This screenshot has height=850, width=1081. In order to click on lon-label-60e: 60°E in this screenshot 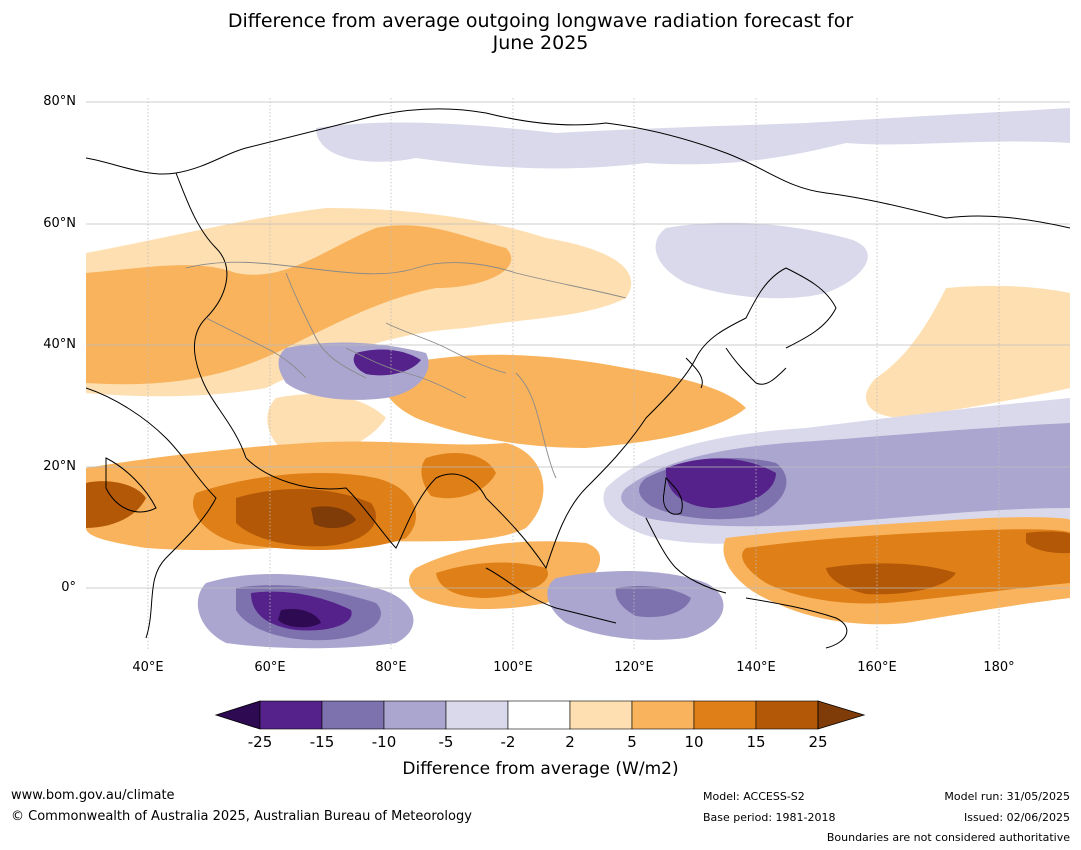, I will do `click(270, 667)`.